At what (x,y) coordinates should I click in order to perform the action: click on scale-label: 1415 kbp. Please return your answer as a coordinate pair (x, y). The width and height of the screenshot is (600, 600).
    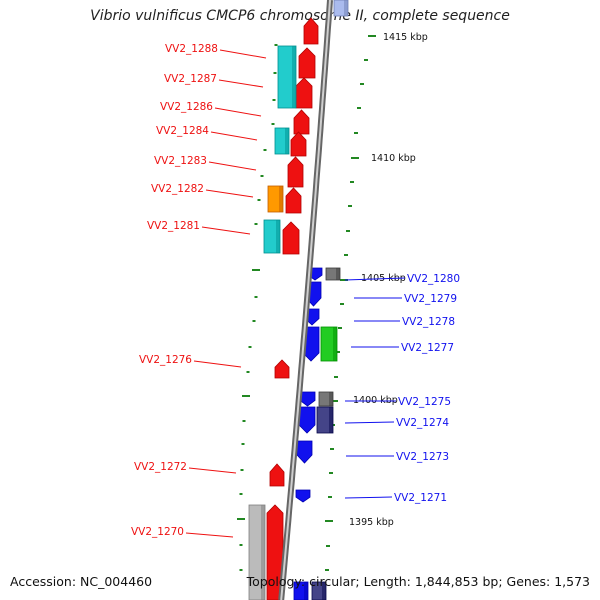
    Looking at the image, I should click on (405, 37).